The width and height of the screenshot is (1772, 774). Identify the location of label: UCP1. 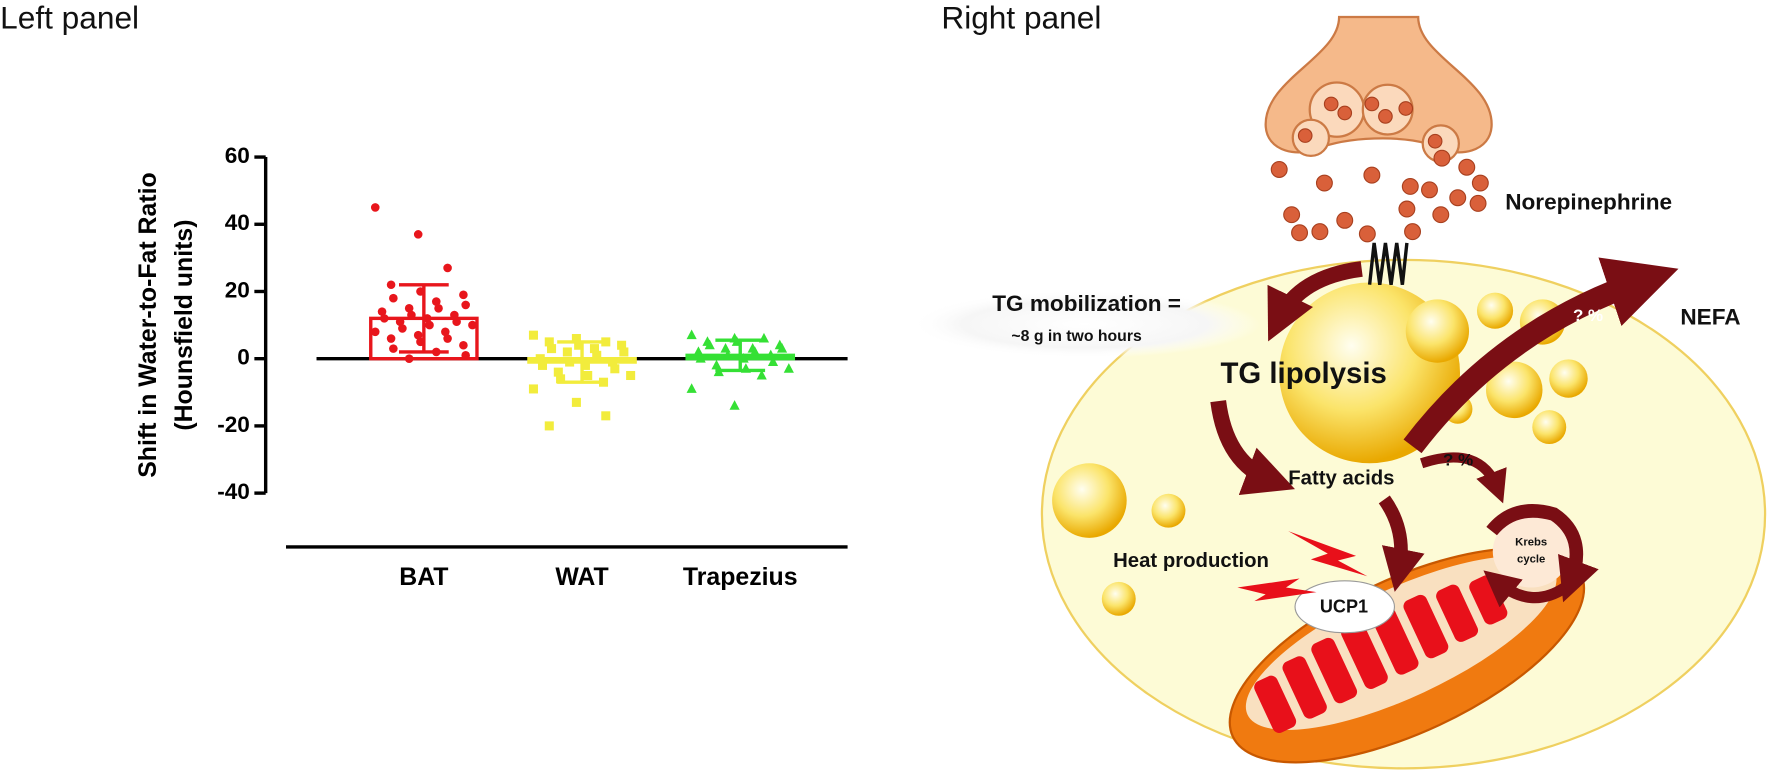
(1344, 607).